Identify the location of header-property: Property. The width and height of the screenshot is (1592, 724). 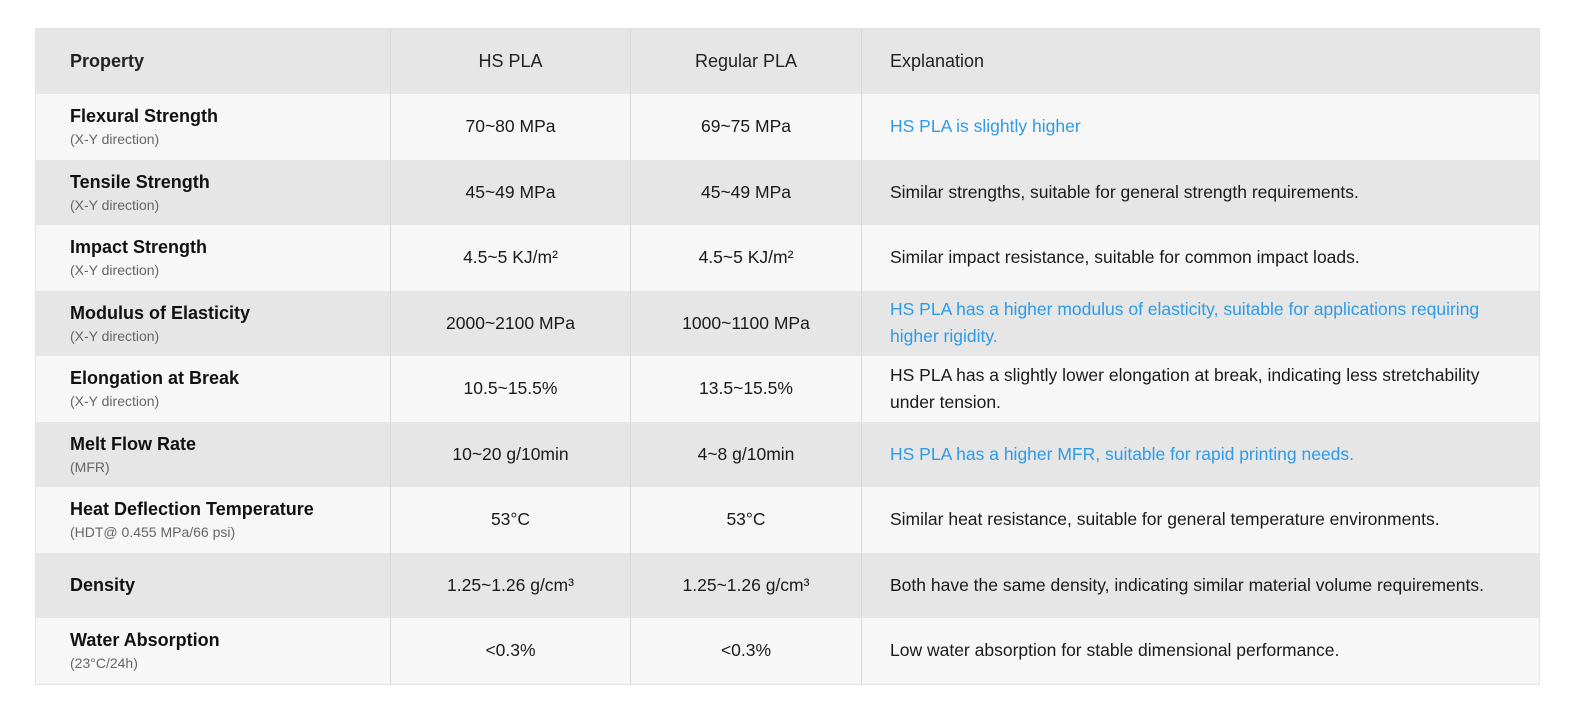
(107, 61).